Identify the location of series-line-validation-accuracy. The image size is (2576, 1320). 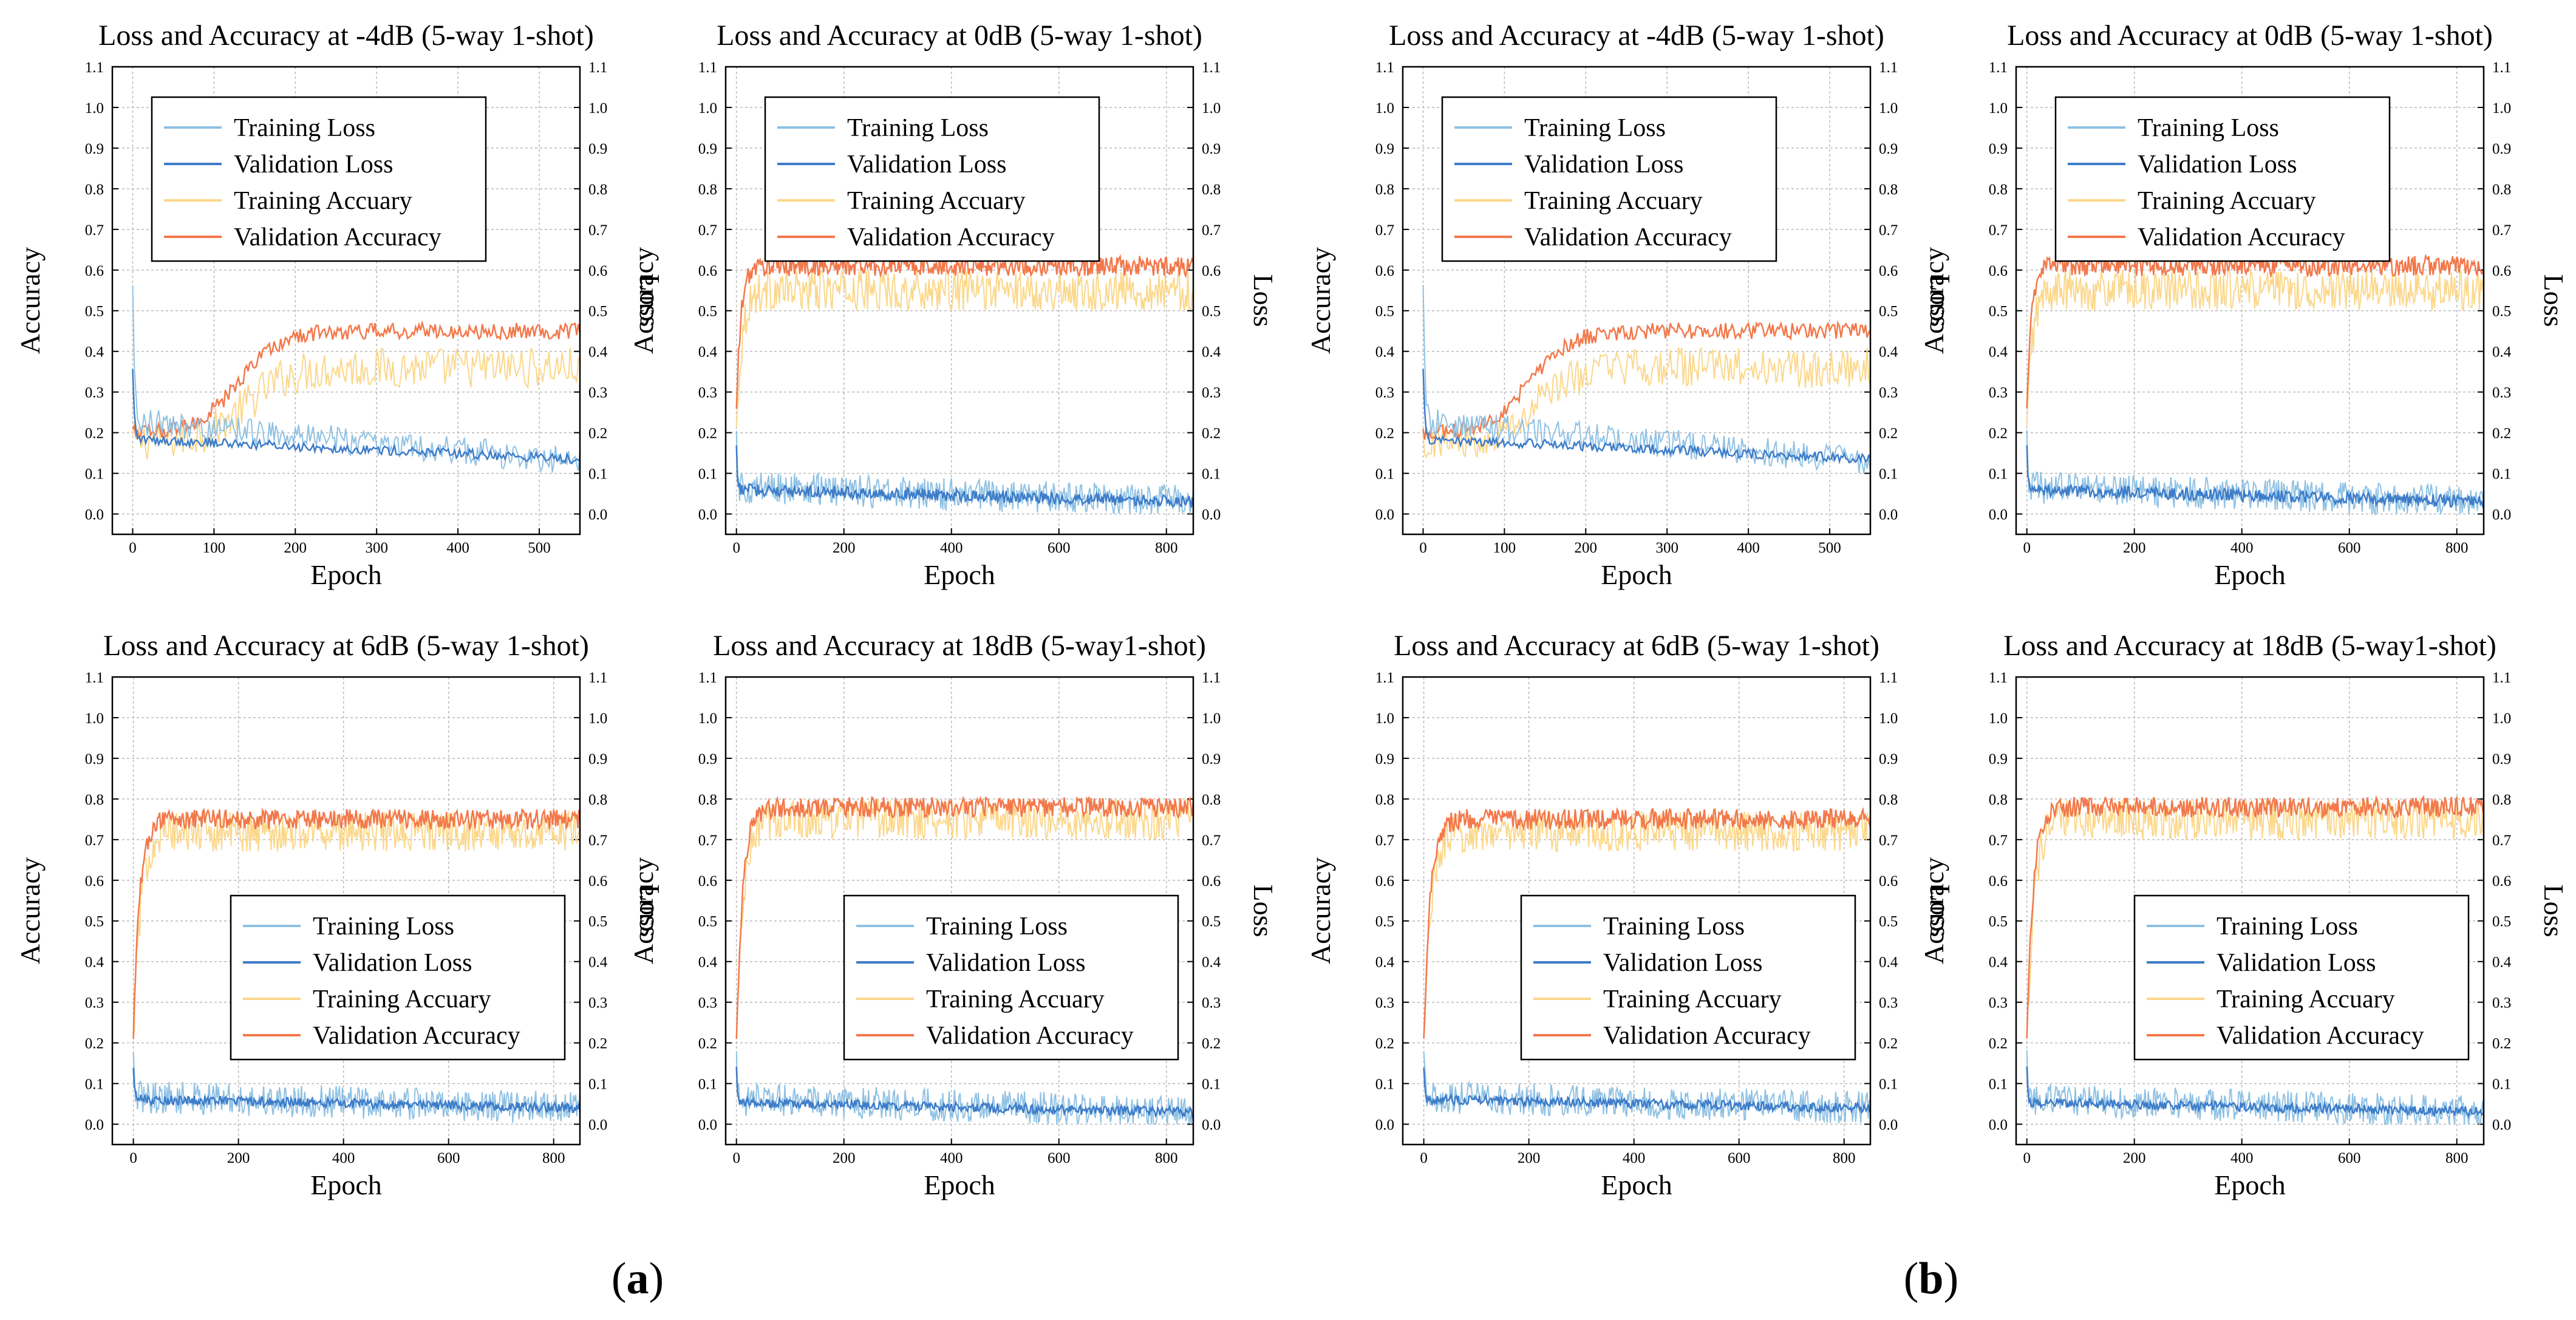
(1646, 923).